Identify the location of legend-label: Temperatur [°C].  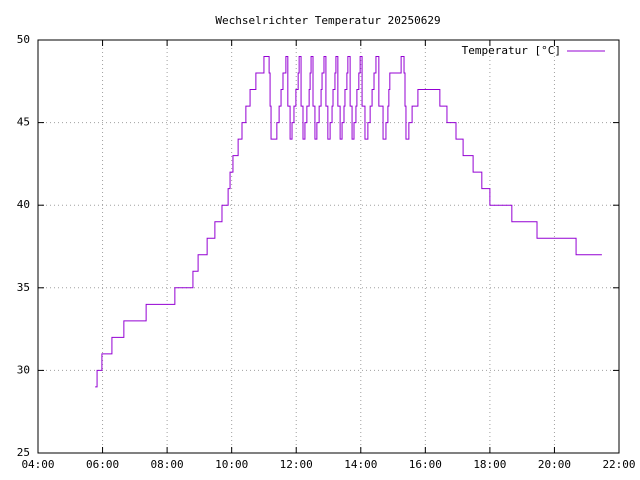
(511, 50).